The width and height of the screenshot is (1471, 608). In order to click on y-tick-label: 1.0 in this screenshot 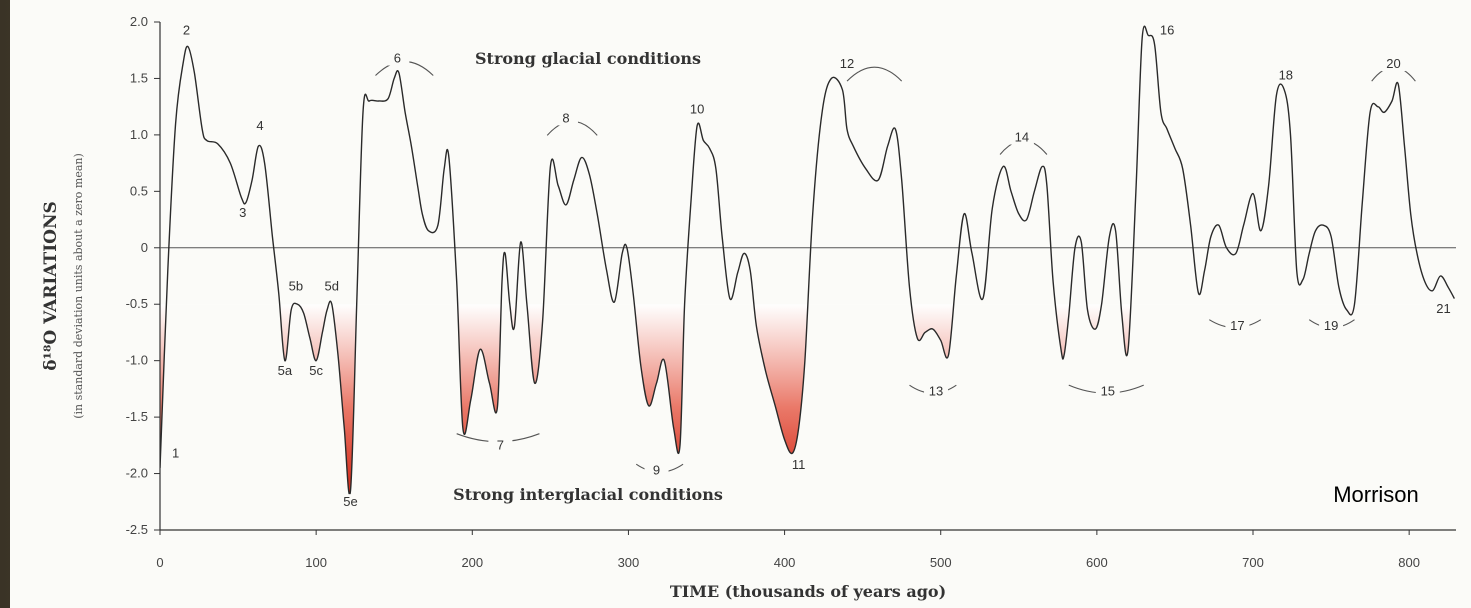, I will do `click(139, 134)`.